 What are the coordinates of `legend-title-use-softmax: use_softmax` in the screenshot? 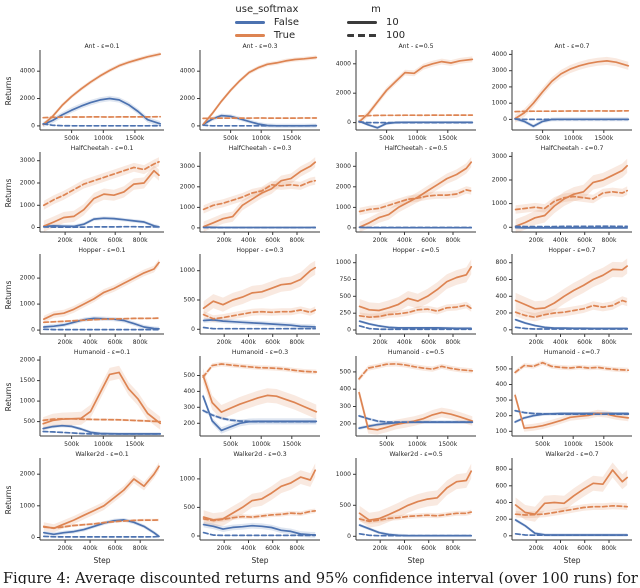 It's located at (267, 9).